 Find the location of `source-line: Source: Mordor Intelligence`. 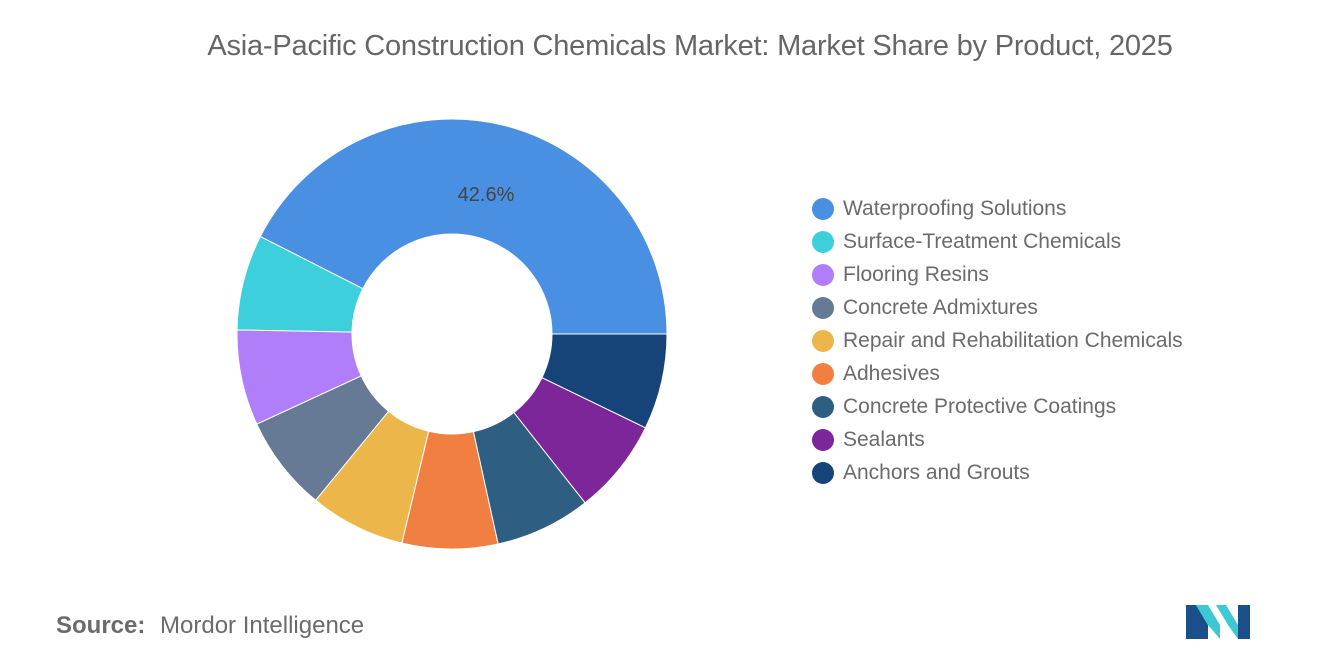

source-line: Source: Mordor Intelligence is located at coordinates (210, 626).